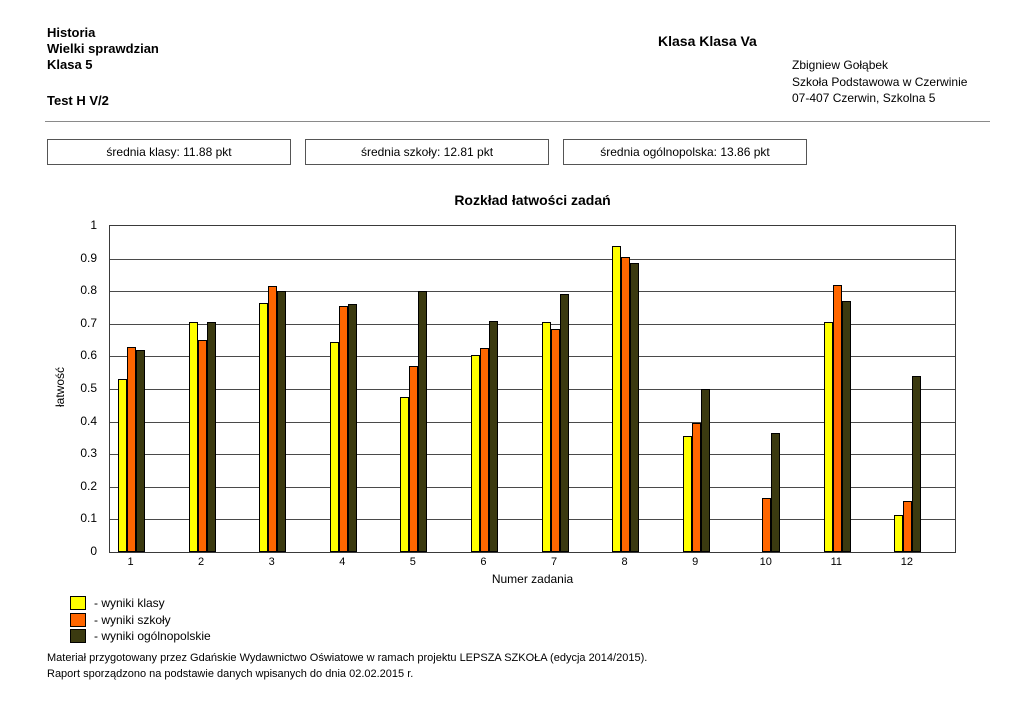 The width and height of the screenshot is (1024, 724). I want to click on bar-wyniki-ogólnopolskie-task-4, so click(352, 428).